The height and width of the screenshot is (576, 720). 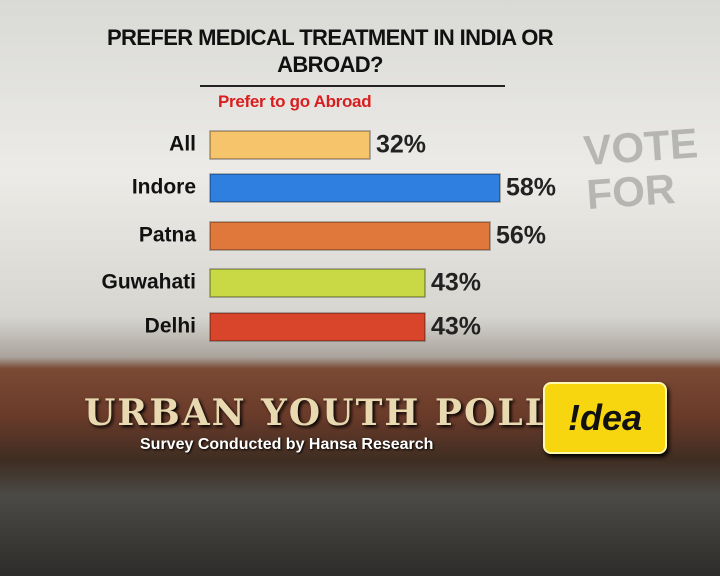 I want to click on banner-title: URBAN YOUTH POLL, so click(x=318, y=413).